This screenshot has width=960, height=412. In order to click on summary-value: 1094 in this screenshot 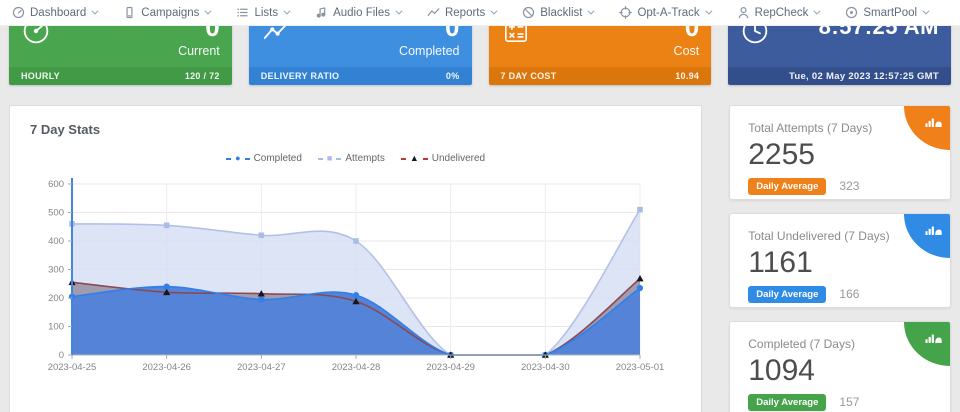, I will do `click(781, 370)`.